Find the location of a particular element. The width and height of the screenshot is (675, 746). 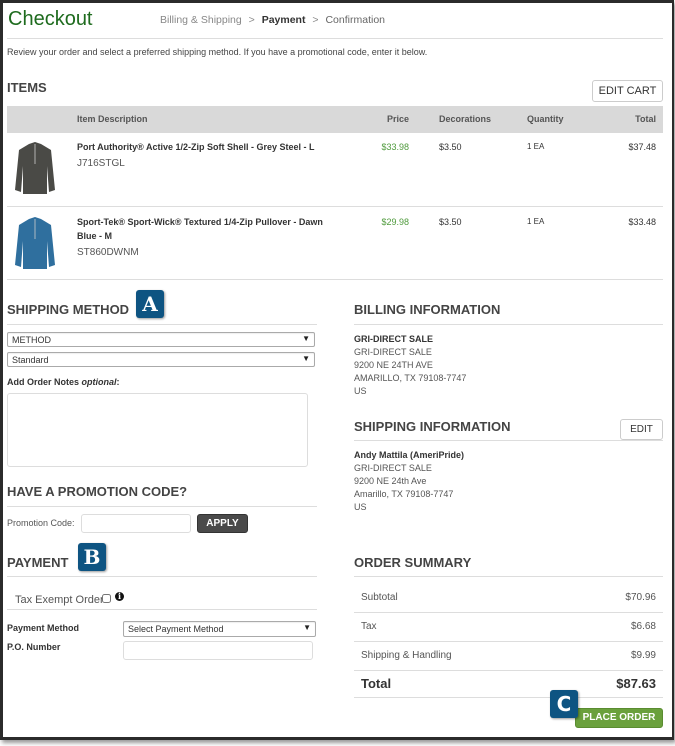

po-number-label: P.O. Number is located at coordinates (34, 647).